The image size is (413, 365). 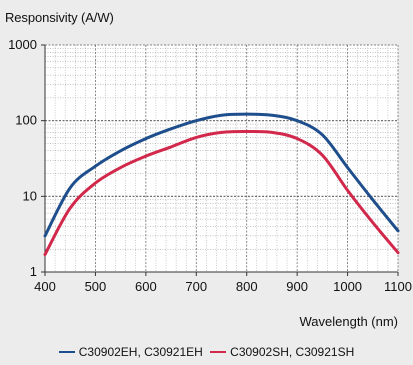 I want to click on legend-label-sh: C30902SH, C30921SH, so click(x=292, y=352).